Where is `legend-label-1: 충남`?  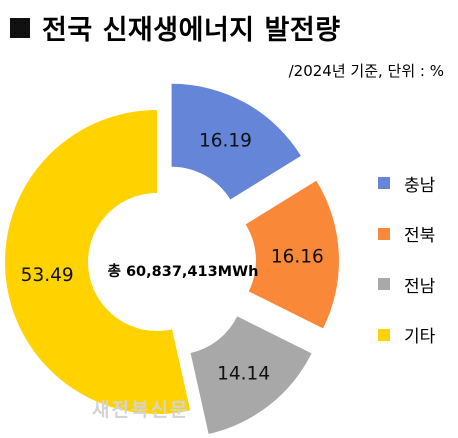
legend-label-1: 충남 is located at coordinates (420, 185).